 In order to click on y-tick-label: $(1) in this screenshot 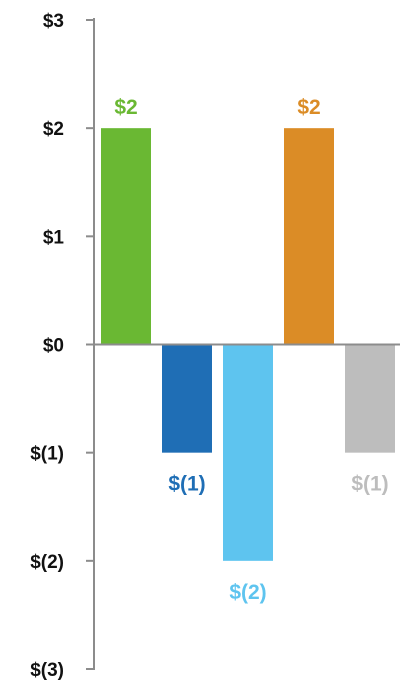, I will do `click(47, 454)`.